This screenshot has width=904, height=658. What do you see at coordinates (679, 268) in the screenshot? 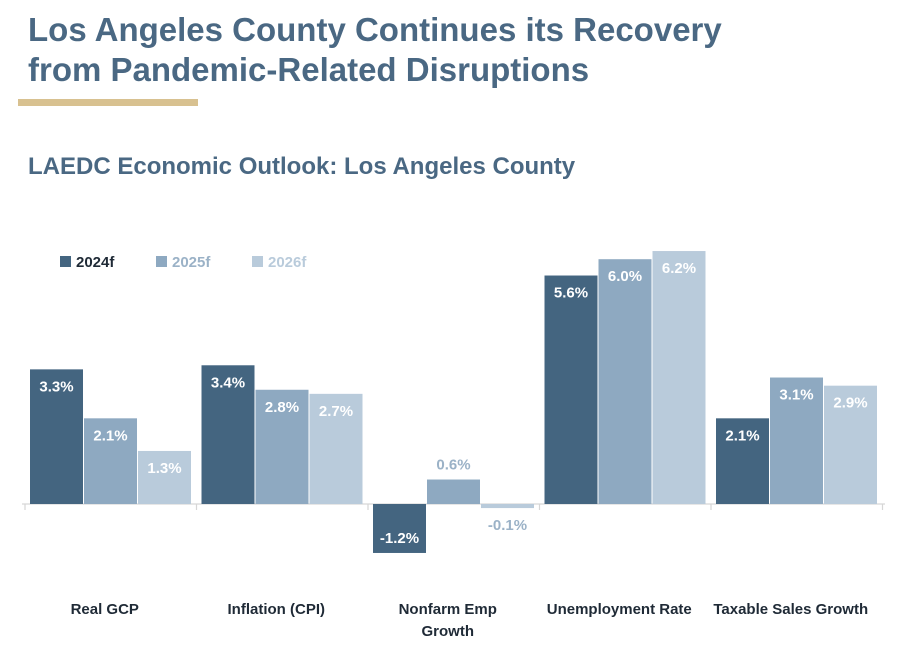
I see `data-label-2026f-3: 6.2%` at bounding box center [679, 268].